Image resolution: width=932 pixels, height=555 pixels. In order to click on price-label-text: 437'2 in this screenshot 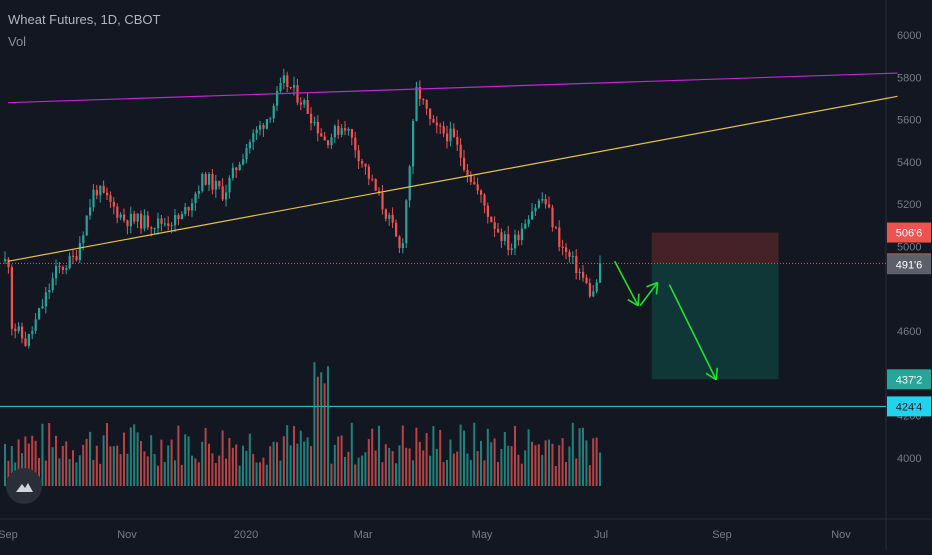, I will do `click(909, 380)`.